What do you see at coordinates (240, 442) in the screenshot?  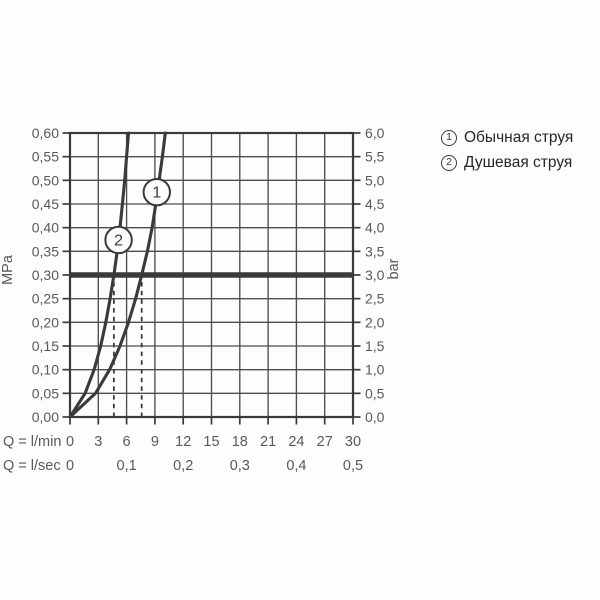 I see `svg-text: 18` at bounding box center [240, 442].